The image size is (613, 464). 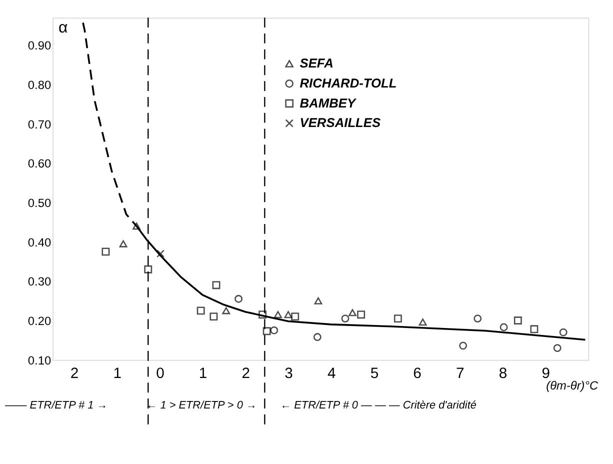 What do you see at coordinates (40, 124) in the screenshot?
I see `y-tick-label: 0.70` at bounding box center [40, 124].